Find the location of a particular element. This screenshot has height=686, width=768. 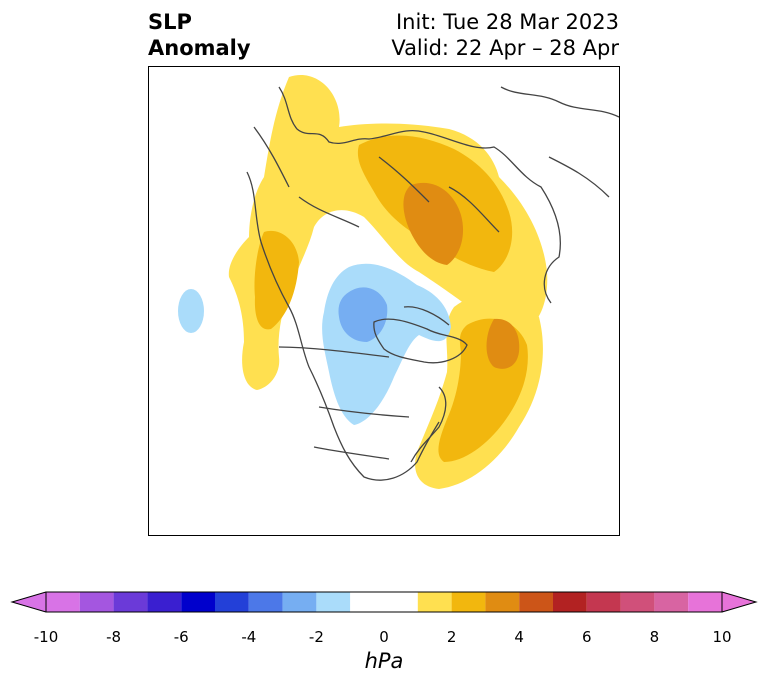

colorbar-tick-label: 2 is located at coordinates (451, 637).